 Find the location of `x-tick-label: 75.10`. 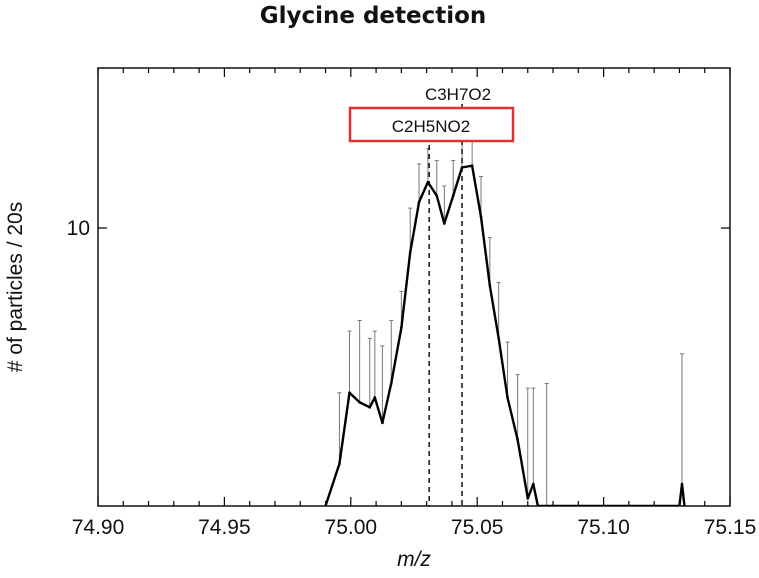

x-tick-label: 75.10 is located at coordinates (603, 527).